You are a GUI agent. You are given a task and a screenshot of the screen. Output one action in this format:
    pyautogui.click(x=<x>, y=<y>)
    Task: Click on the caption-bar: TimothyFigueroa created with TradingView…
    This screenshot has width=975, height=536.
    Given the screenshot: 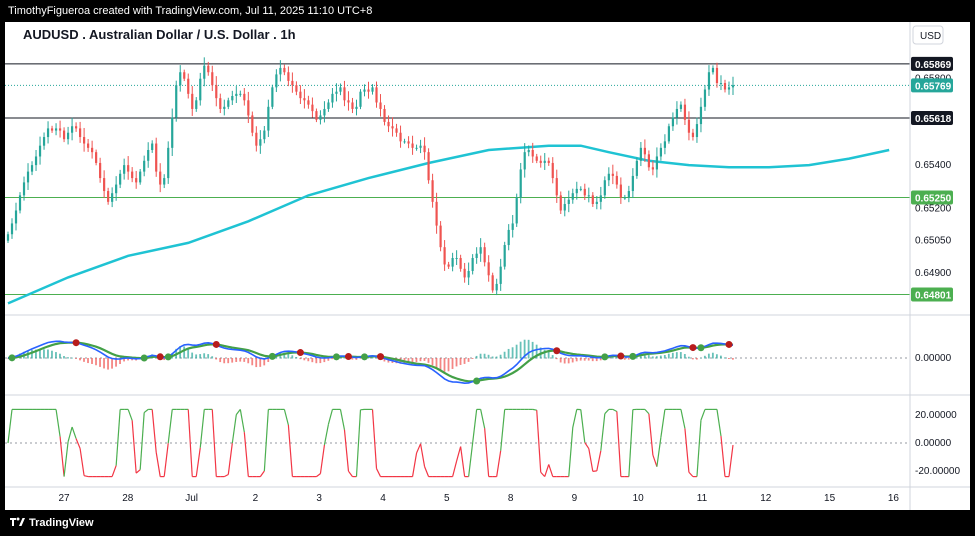 What is the action you would take?
    pyautogui.click(x=487, y=11)
    